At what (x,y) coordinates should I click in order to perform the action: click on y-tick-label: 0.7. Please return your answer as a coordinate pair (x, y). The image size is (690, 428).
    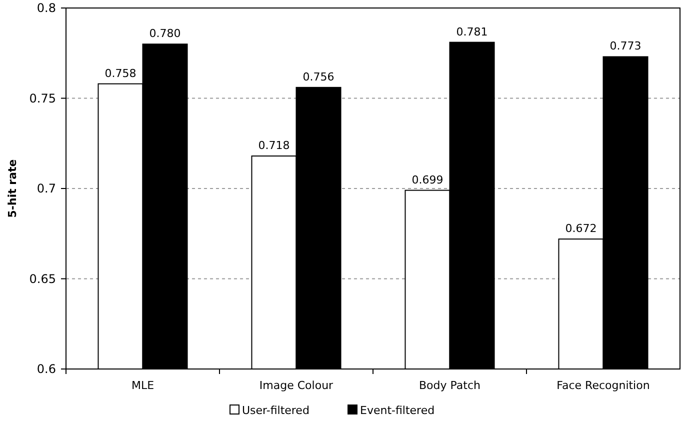
    Looking at the image, I should click on (46, 189).